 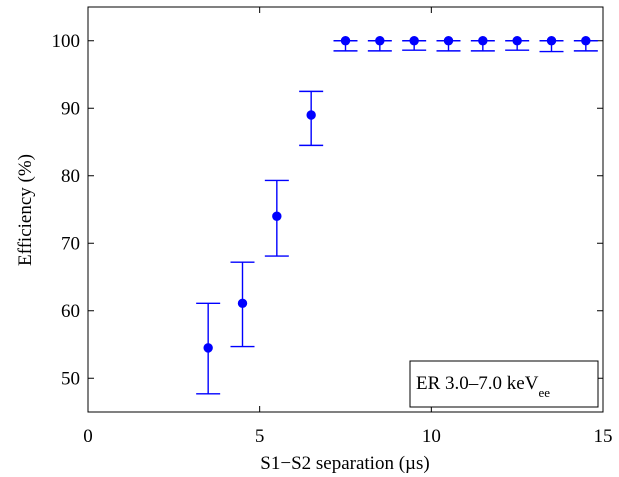 What do you see at coordinates (70, 176) in the screenshot?
I see `y-tick-label: 80` at bounding box center [70, 176].